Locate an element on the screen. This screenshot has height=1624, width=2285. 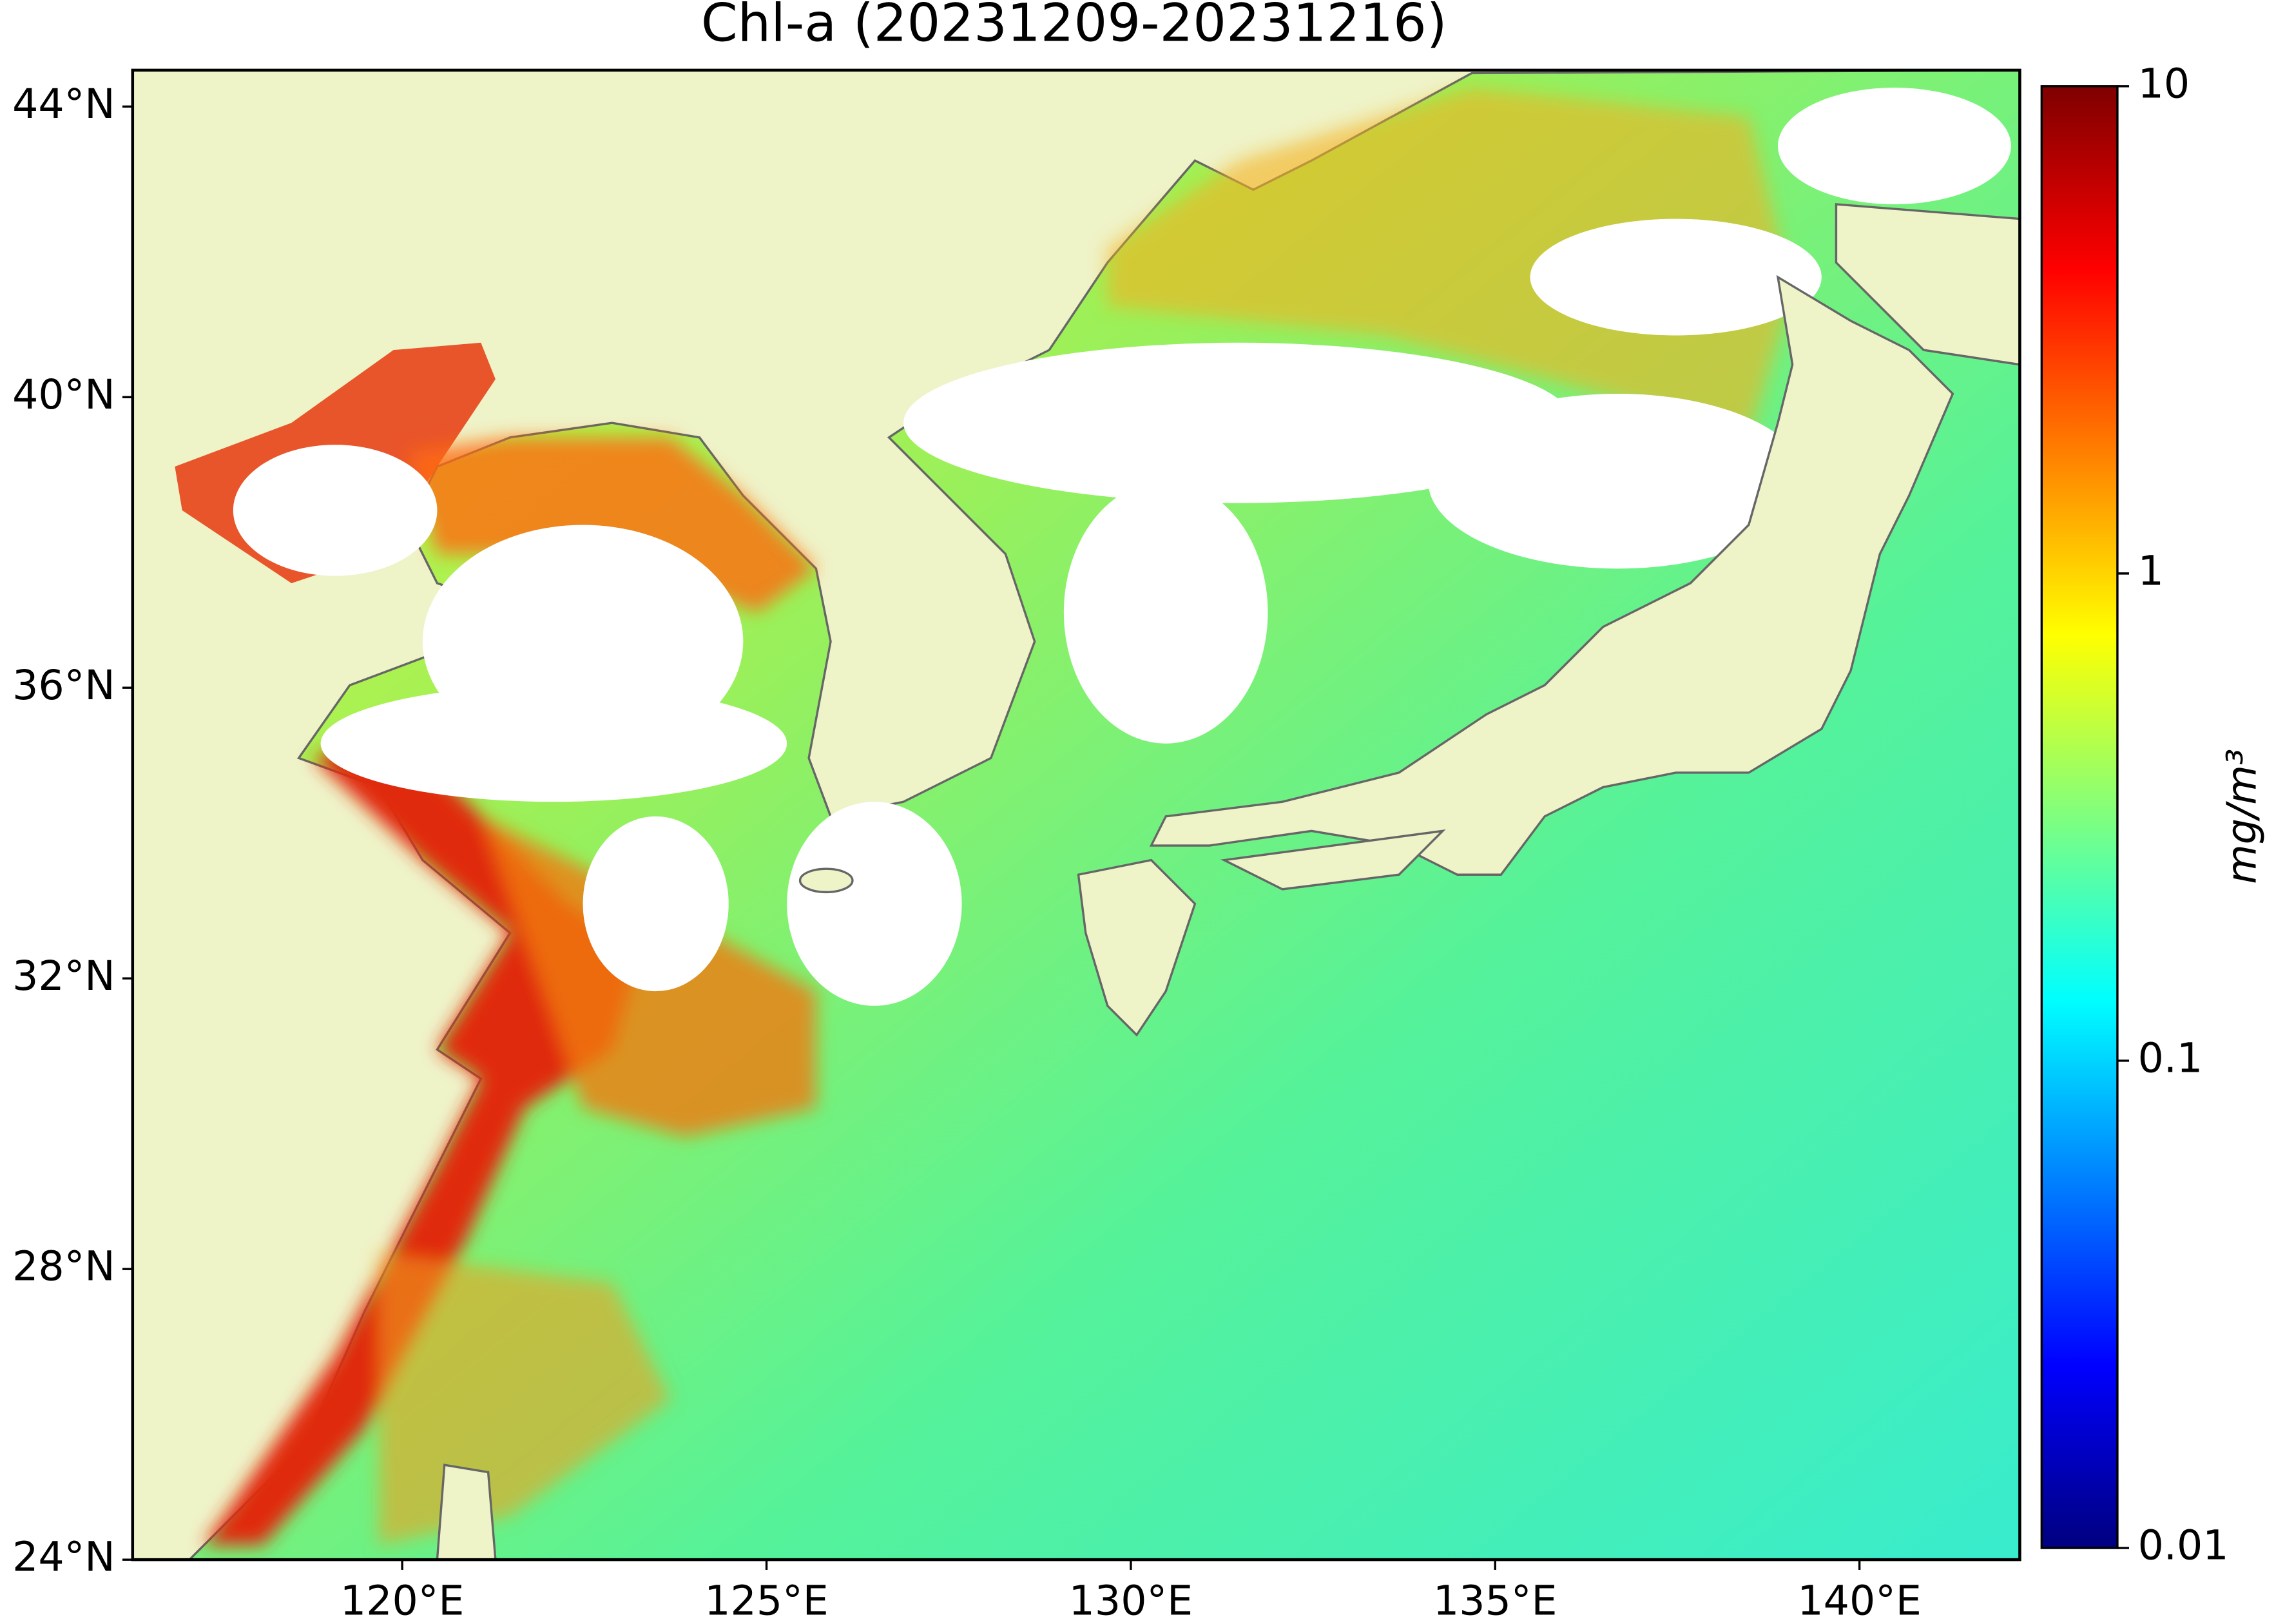
map-title: Chl-a (20231209-20231216) is located at coordinates (1074, 27).